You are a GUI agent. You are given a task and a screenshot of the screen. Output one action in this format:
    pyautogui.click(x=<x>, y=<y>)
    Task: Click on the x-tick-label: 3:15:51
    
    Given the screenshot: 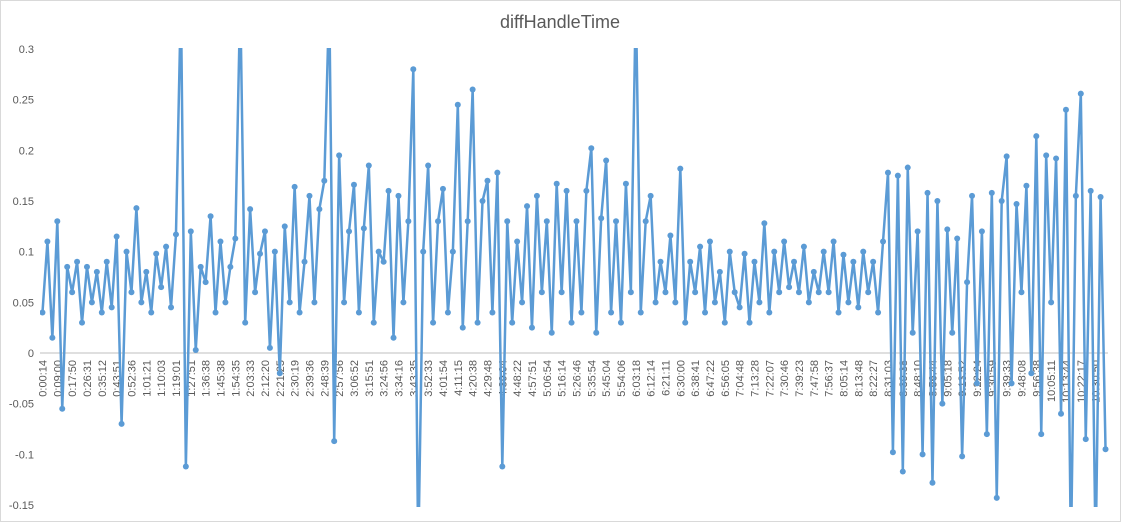 What is the action you would take?
    pyautogui.click(x=370, y=378)
    